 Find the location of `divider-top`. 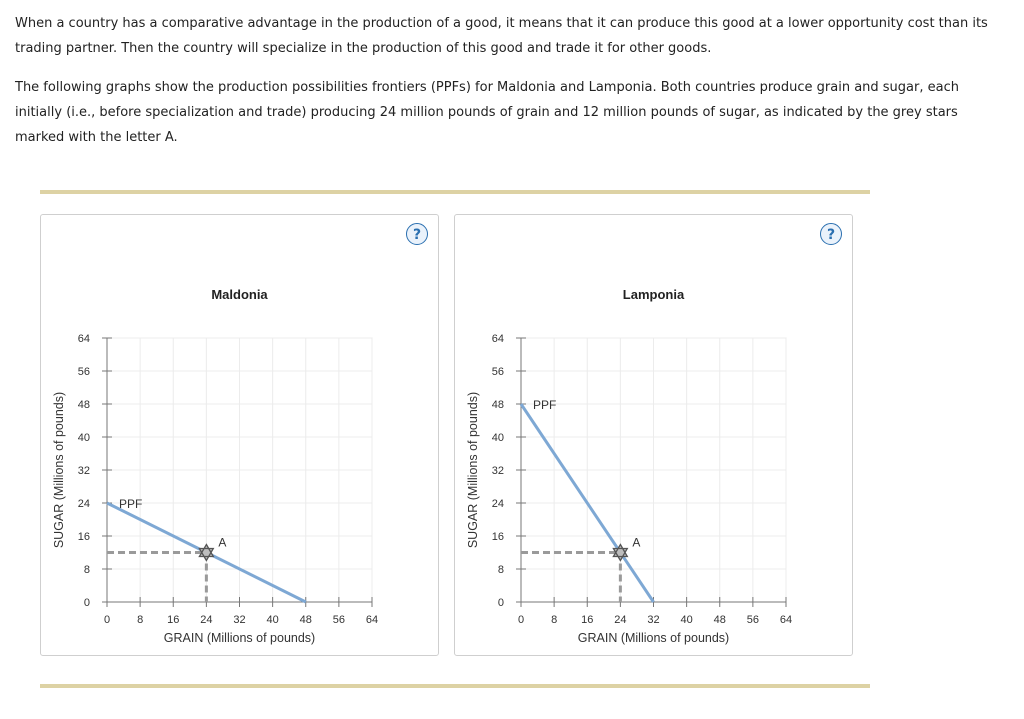

divider-top is located at coordinates (455, 192).